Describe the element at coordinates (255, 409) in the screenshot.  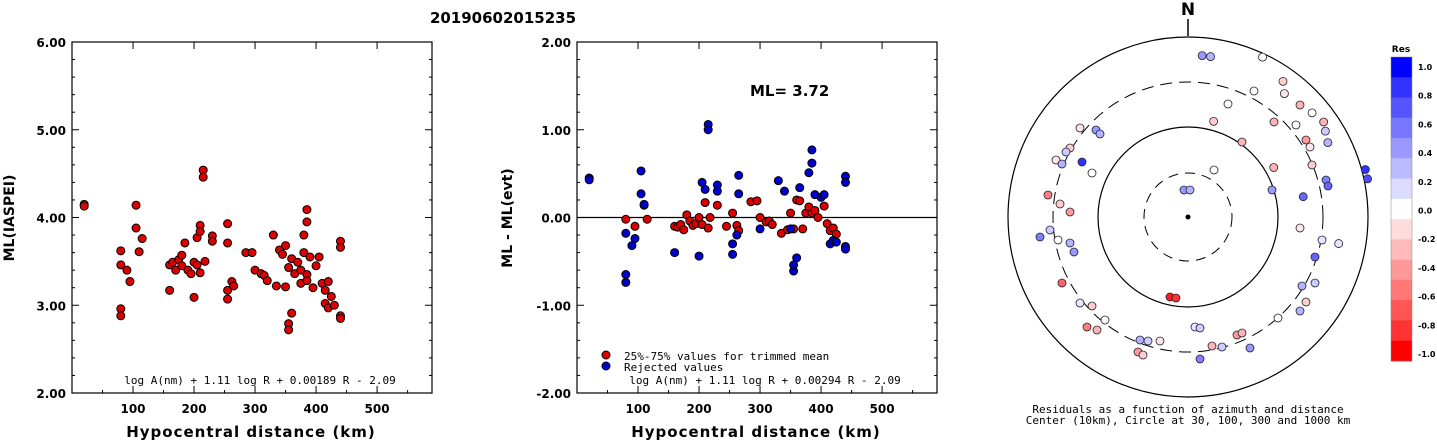
I see `panel1-xtick-label: 300` at that location.